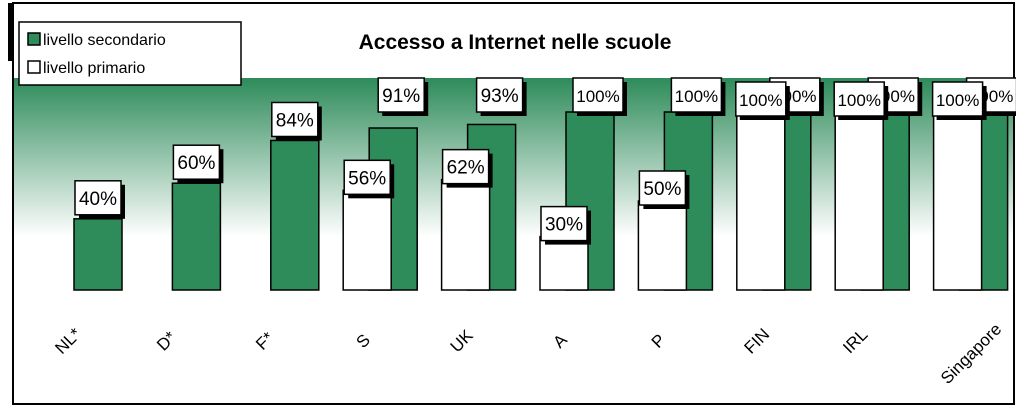 This screenshot has width=1016, height=406. Describe the element at coordinates (34, 39) in the screenshot. I see `legend-swatch-secondary` at that location.